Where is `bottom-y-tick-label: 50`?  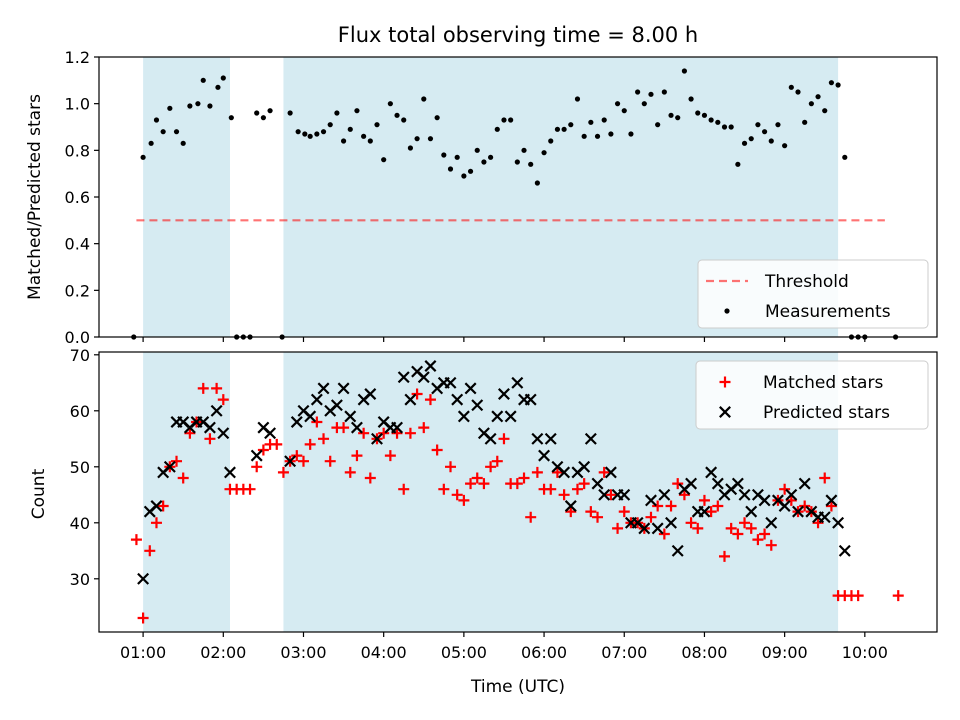
bottom-y-tick-label: 50 is located at coordinates (80, 467).